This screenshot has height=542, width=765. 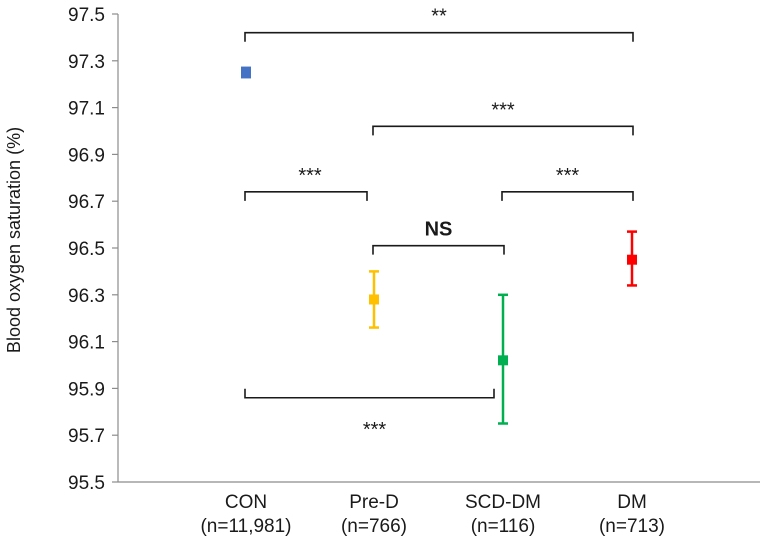 I want to click on category-n-label: (n=11,981), so click(x=245, y=526).